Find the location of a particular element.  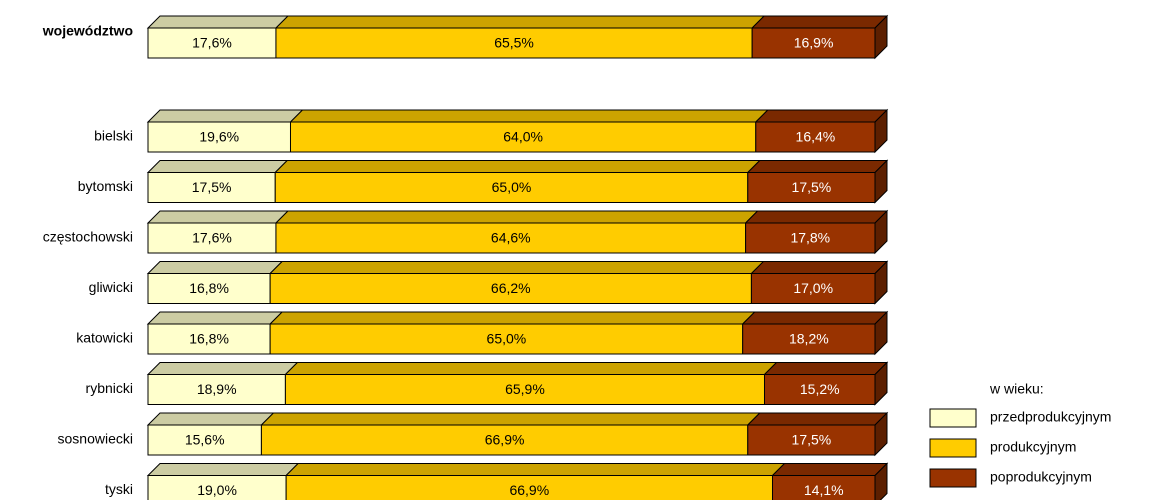

value-label: 15,2% is located at coordinates (820, 389).